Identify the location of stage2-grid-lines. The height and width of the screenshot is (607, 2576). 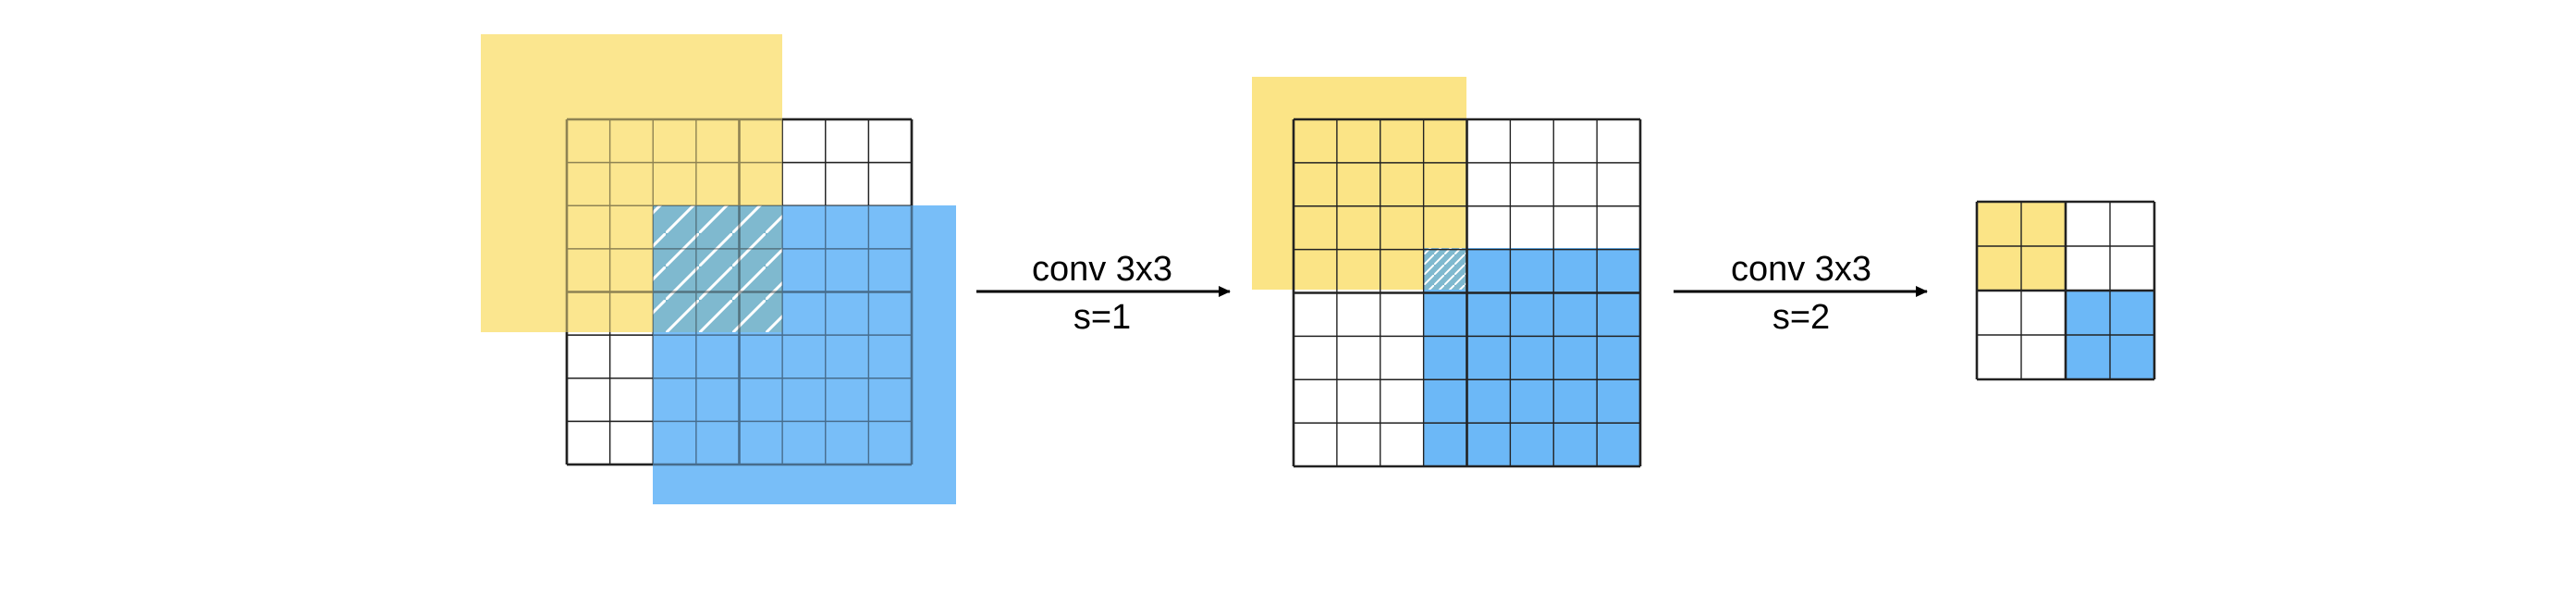
(1467, 293).